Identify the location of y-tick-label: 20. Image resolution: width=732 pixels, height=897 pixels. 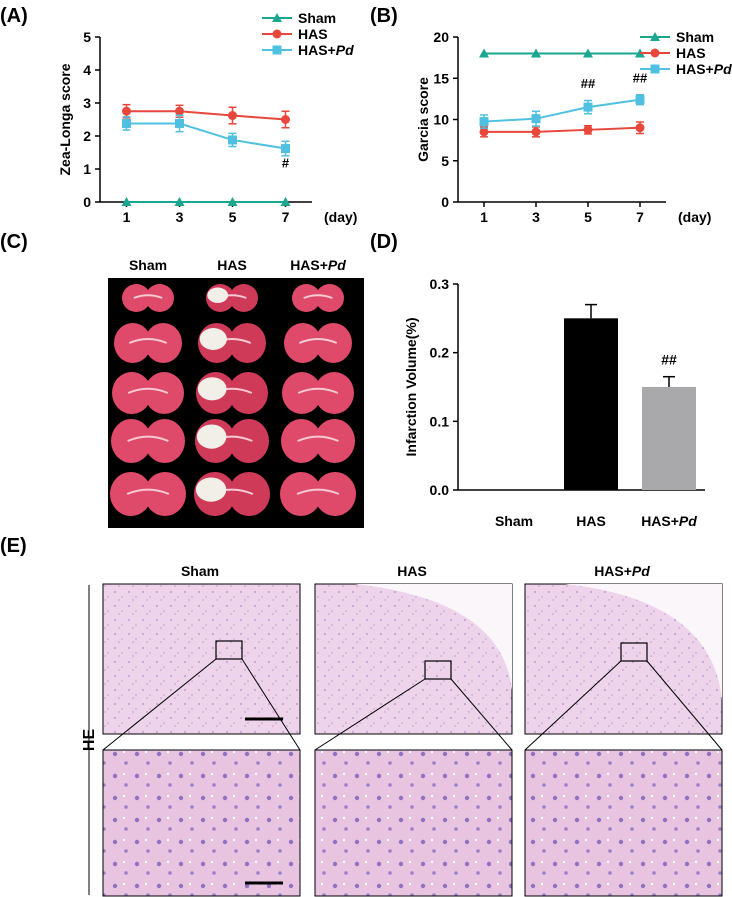
(441, 37).